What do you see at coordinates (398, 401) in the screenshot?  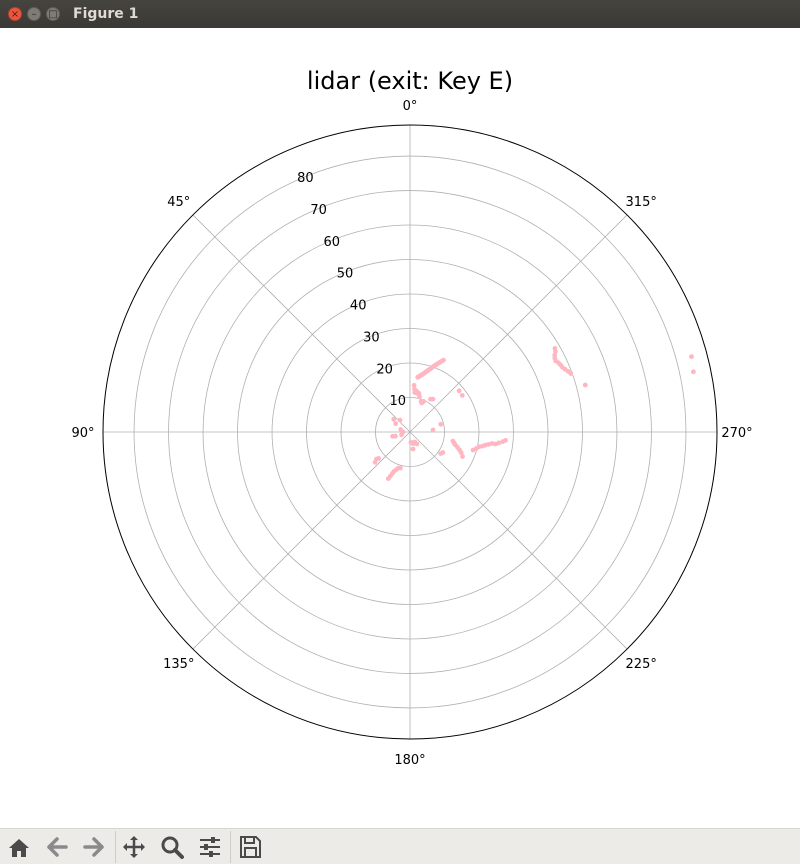 I see `radial-tick-label: 10` at bounding box center [398, 401].